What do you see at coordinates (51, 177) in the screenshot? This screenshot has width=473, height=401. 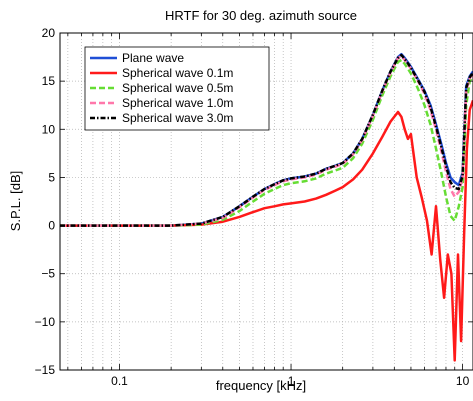 I see `y-tick-label: 5` at bounding box center [51, 177].